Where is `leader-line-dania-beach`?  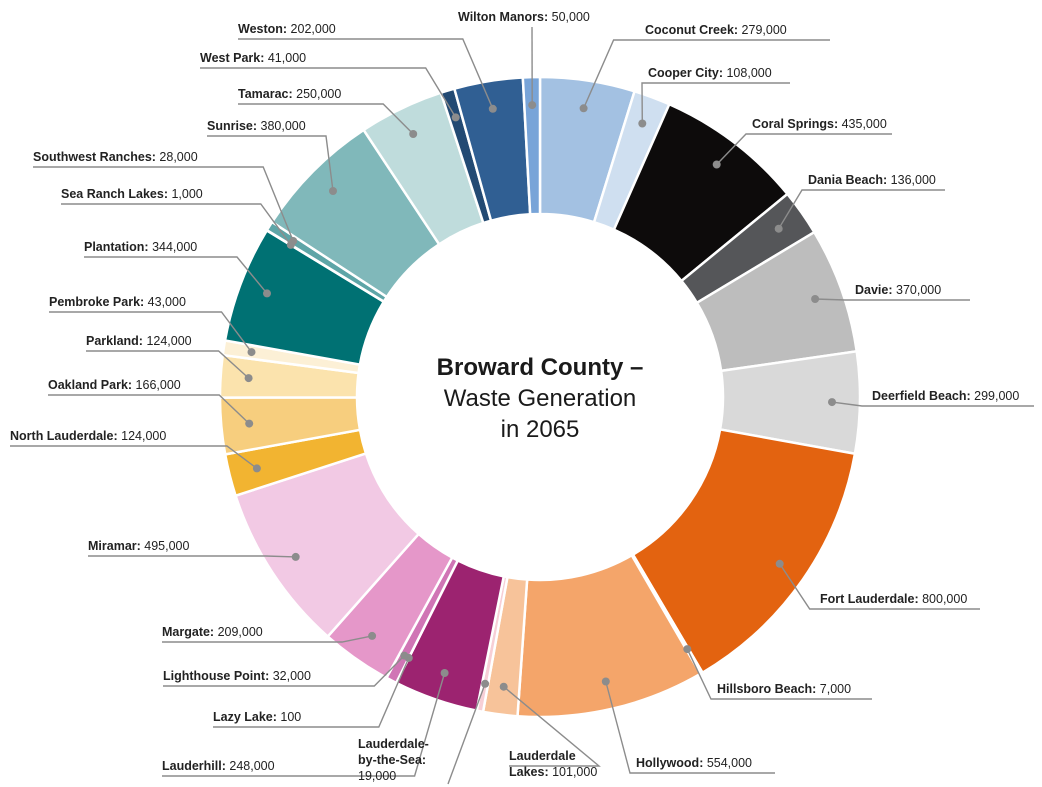 leader-line-dania-beach is located at coordinates (861, 209).